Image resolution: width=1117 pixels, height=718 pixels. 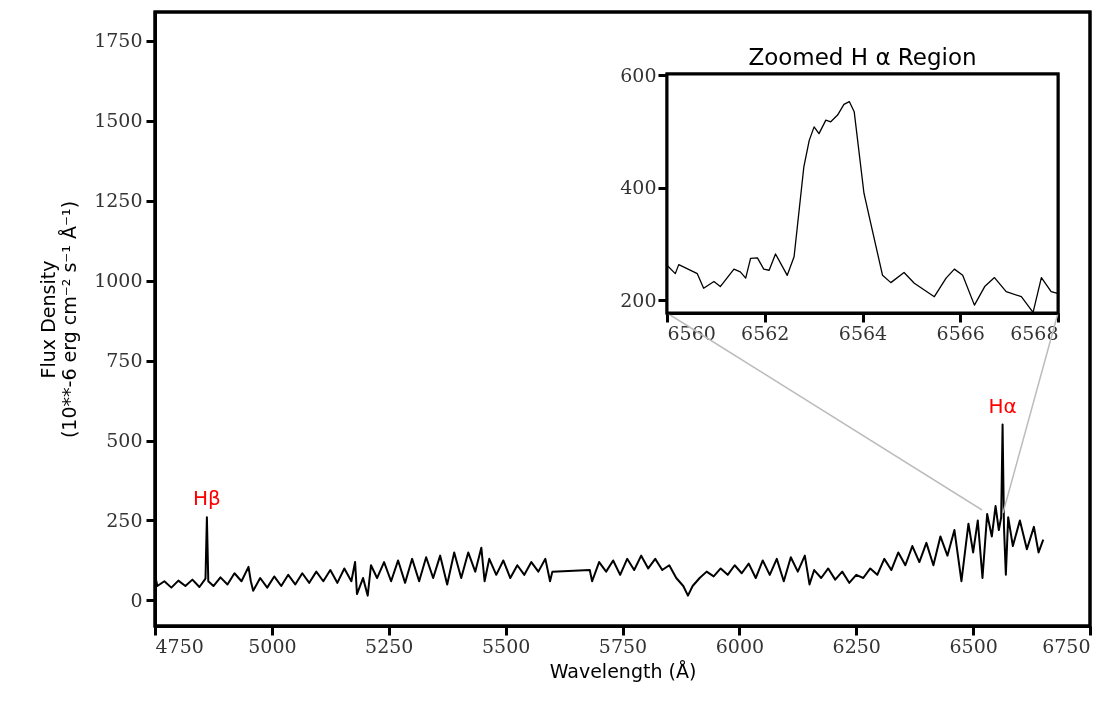 What do you see at coordinates (862, 57) in the screenshot?
I see `chart-title: Zoomed H α Region` at bounding box center [862, 57].